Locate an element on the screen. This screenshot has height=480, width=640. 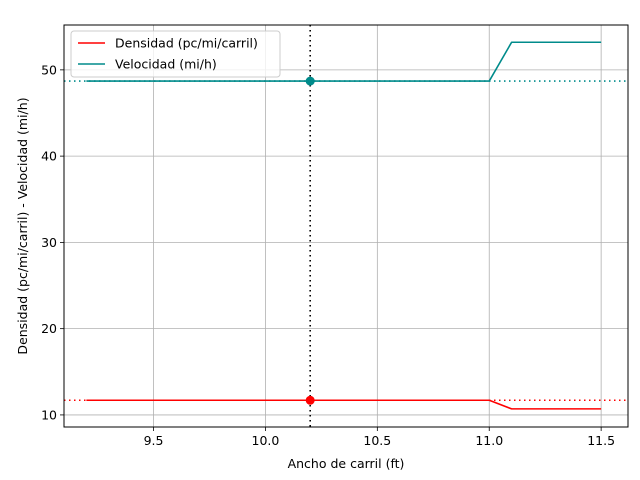
y-tick-label: 50 is located at coordinates (49, 69).